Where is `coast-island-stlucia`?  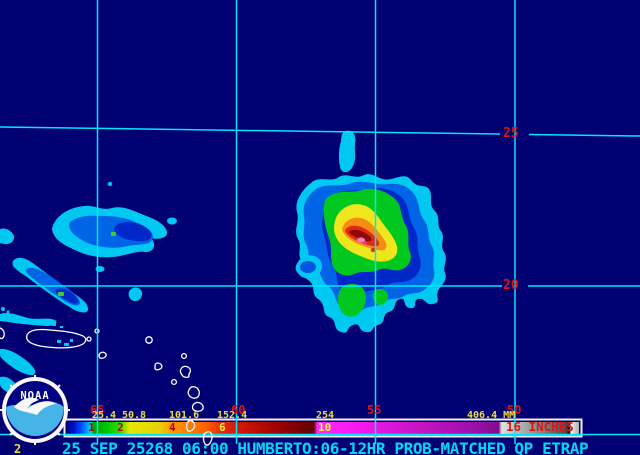
coast-island-stlucia is located at coordinates (207, 438).